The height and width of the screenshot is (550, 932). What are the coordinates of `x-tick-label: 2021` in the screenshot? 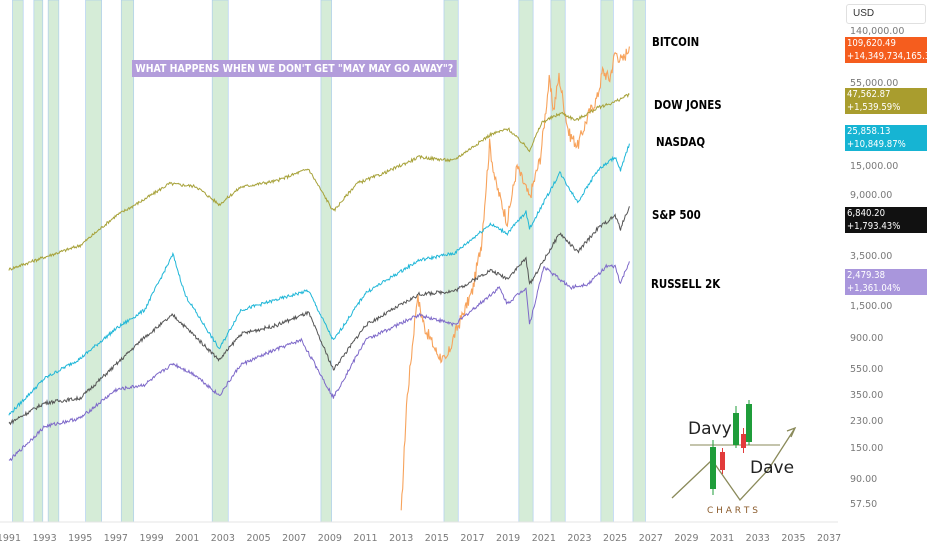 It's located at (544, 538).